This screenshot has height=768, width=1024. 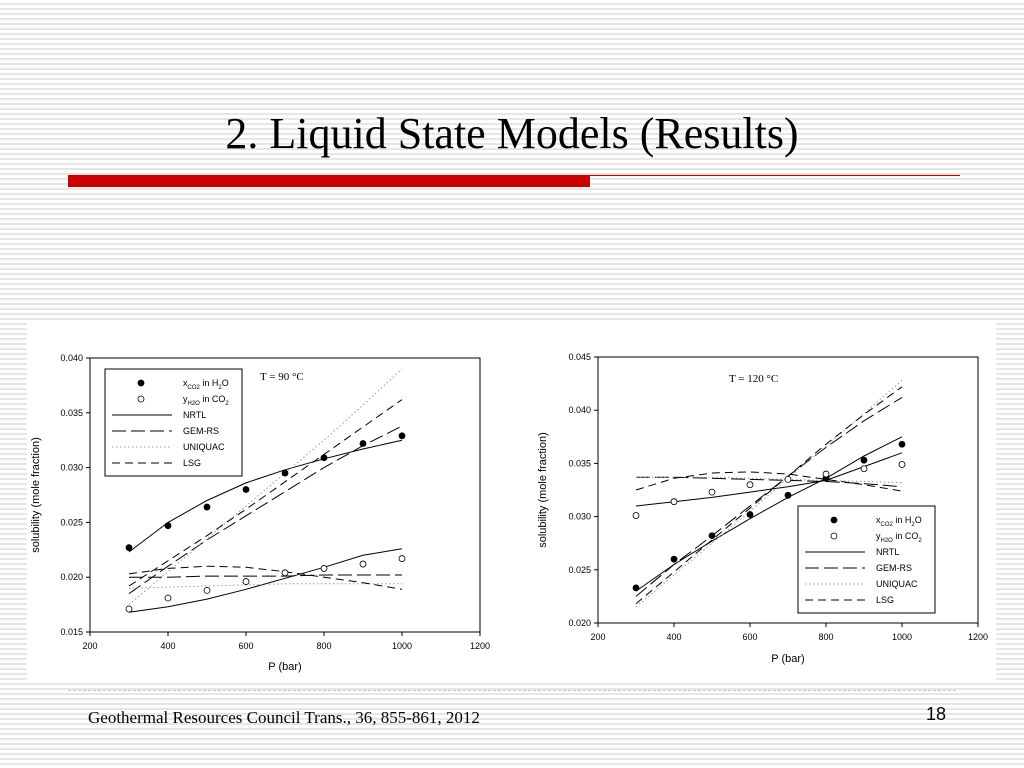 What do you see at coordinates (902, 637) in the screenshot?
I see `x-tick-label: 1000` at bounding box center [902, 637].